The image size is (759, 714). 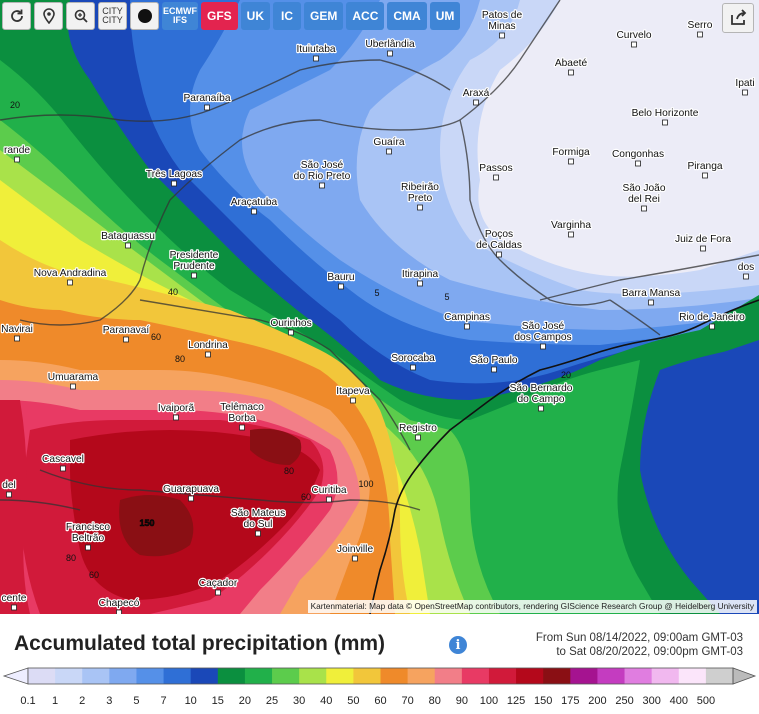 What do you see at coordinates (502, 15) in the screenshot?
I see `city-name: Patos de` at bounding box center [502, 15].